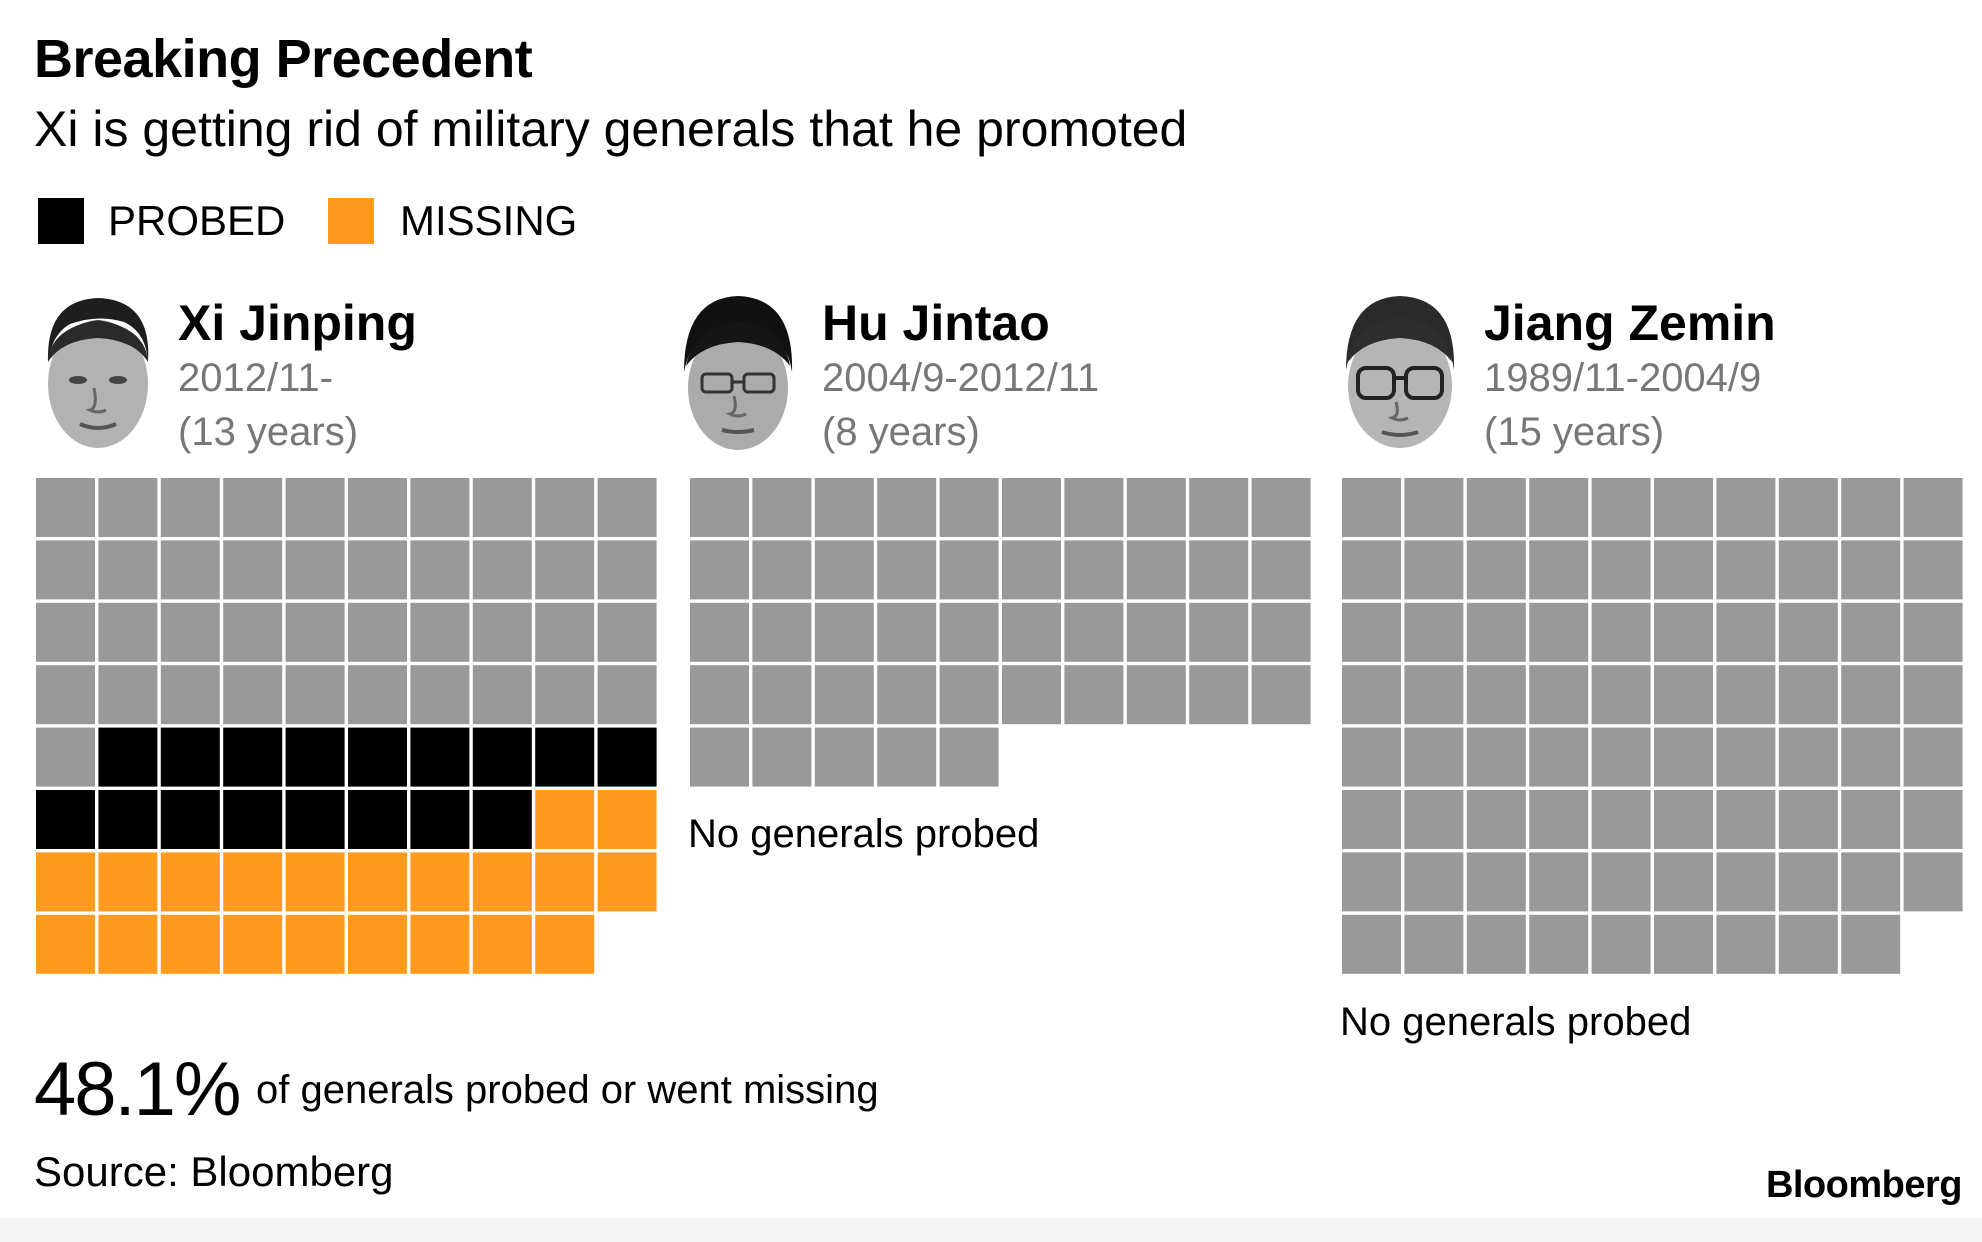 This screenshot has height=1242, width=1982. I want to click on waffle-hu, so click(1000, 632).